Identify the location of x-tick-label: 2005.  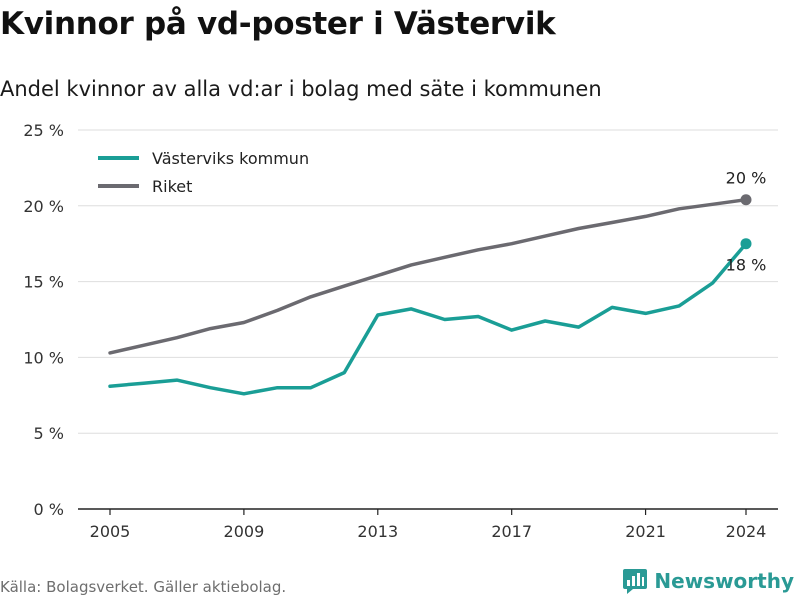
(110, 531).